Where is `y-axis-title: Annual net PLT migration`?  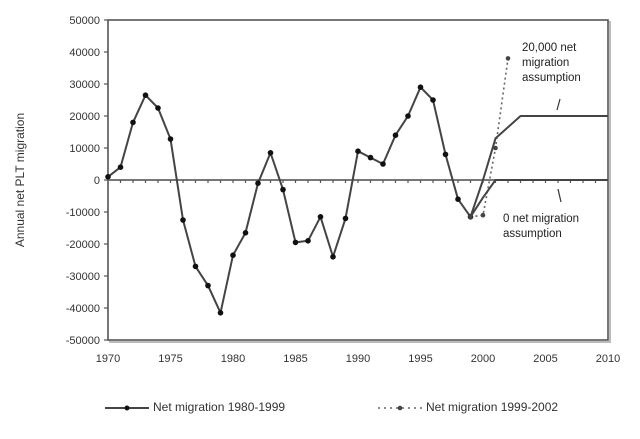
y-axis-title: Annual net PLT migration is located at coordinates (20, 180).